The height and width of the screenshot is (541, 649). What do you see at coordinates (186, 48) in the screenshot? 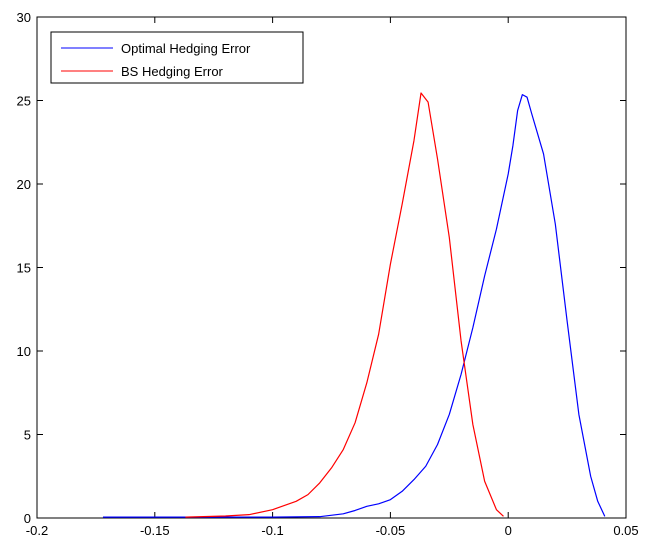
I see `legend-label-optimal: Optimal Hedging Error` at bounding box center [186, 48].